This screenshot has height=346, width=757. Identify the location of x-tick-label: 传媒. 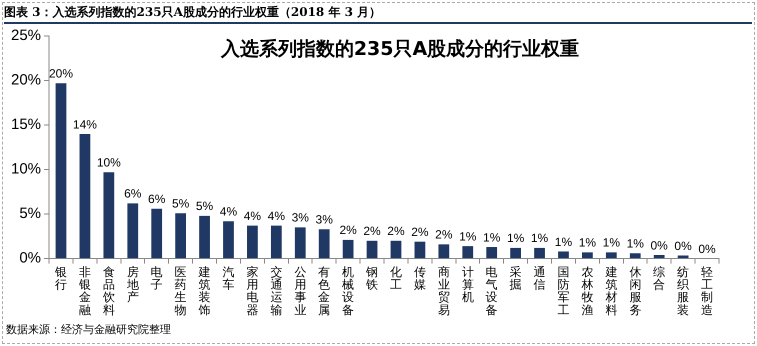
(420, 278).